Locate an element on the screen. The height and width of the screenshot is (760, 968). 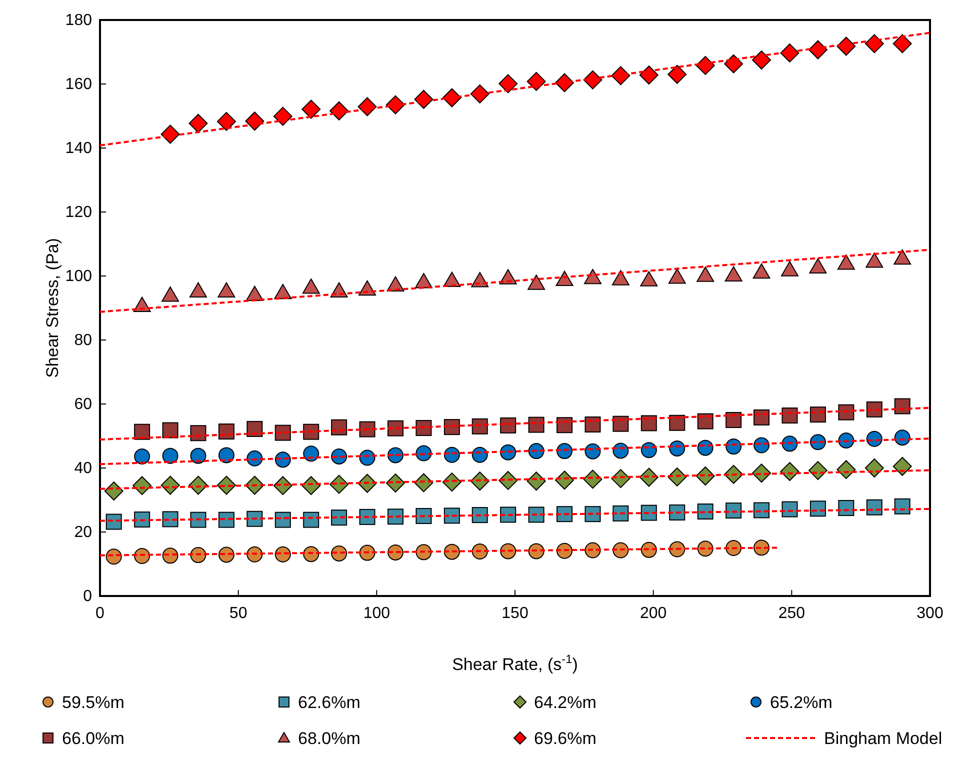
x-axis-title: Shear Rate, (s$^{-1}$) is located at coordinates (515, 663).